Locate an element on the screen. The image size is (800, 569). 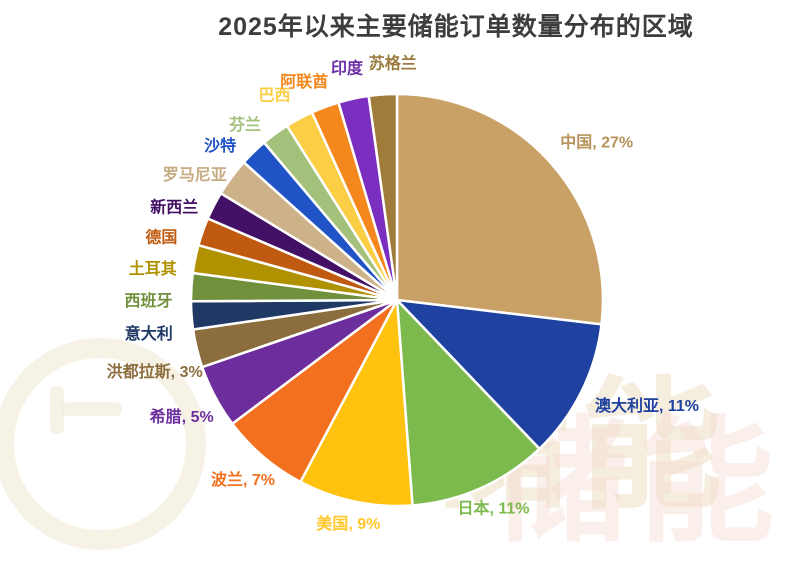
pie-label-沙特: 沙特 is located at coordinates (220, 145).